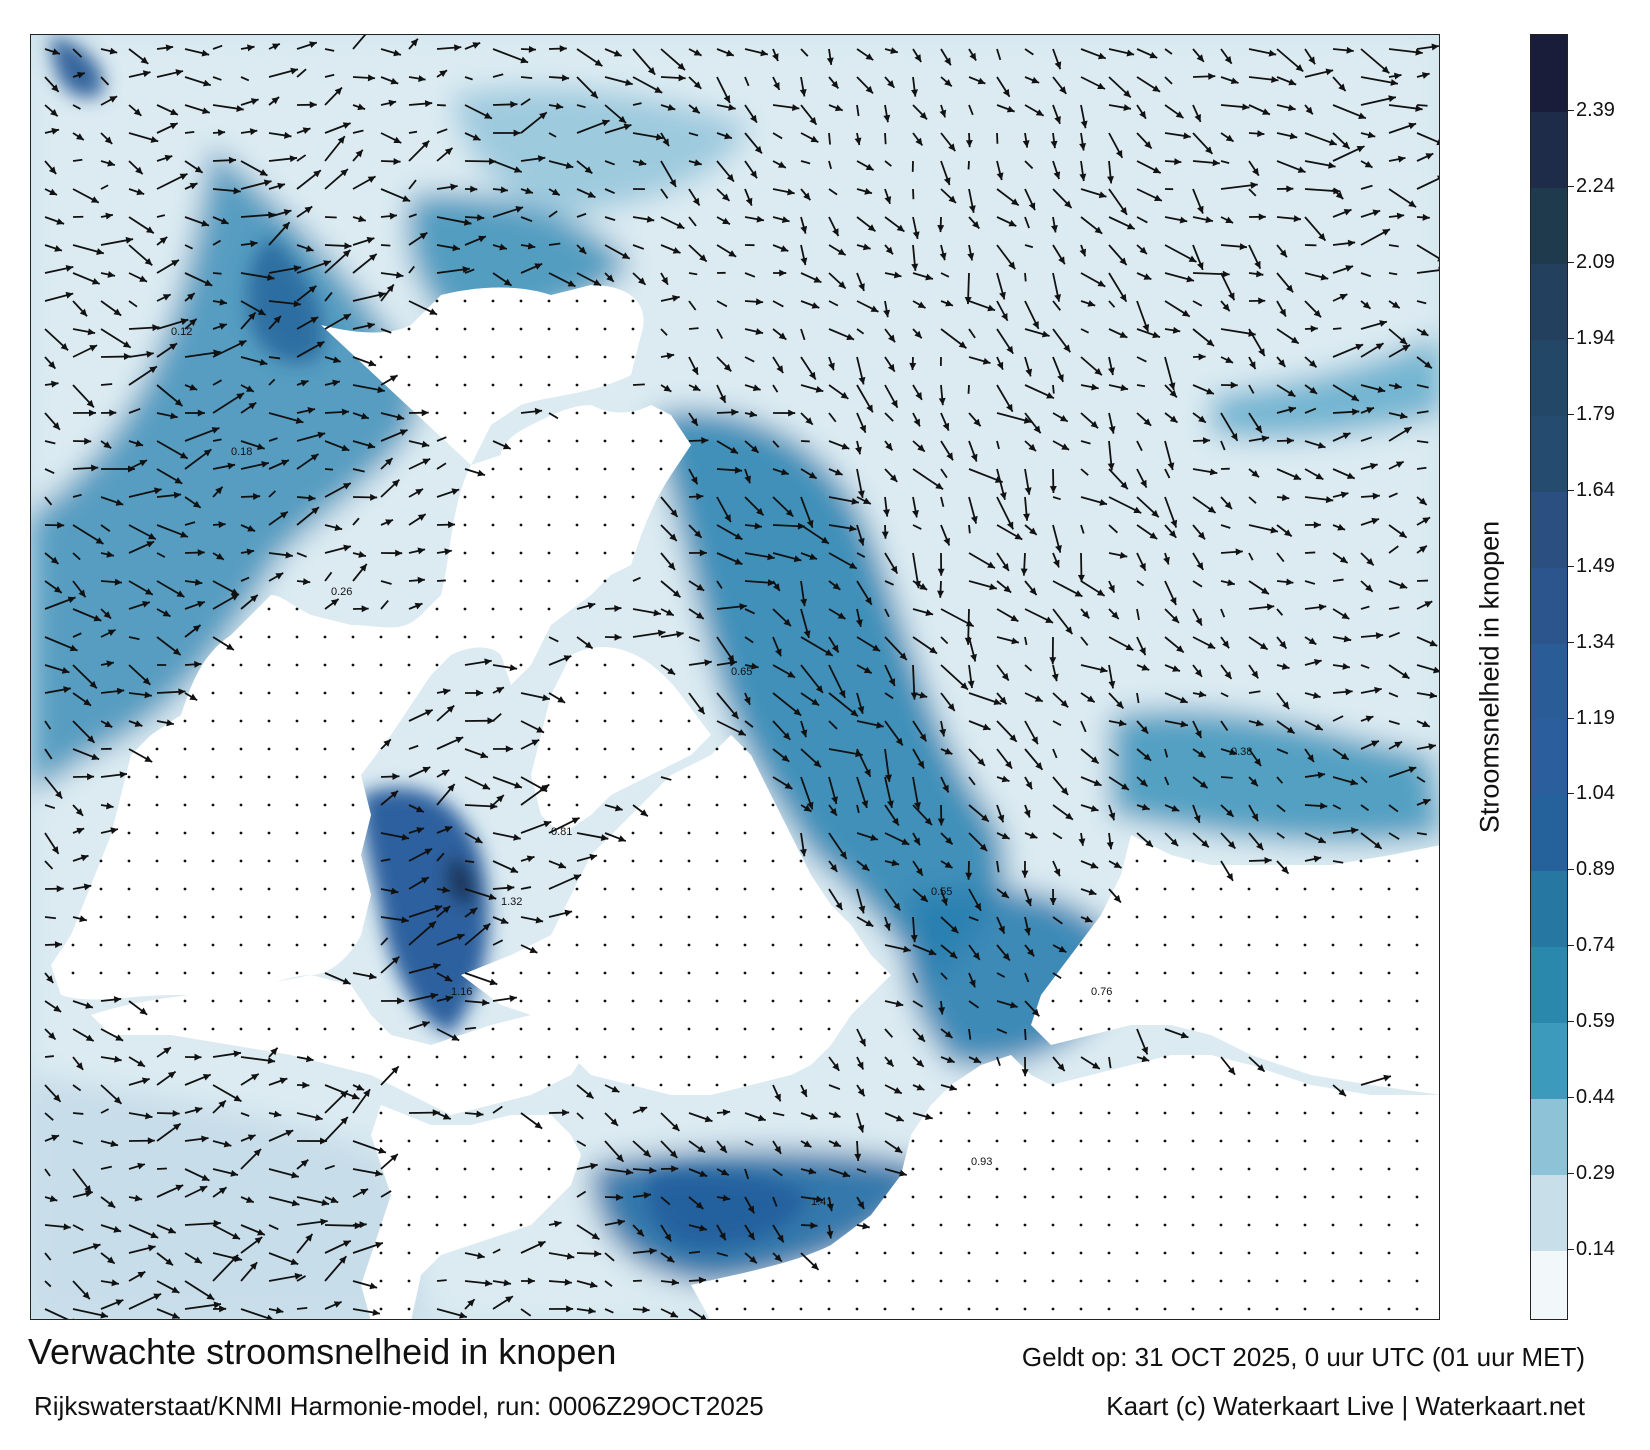 This screenshot has width=1650, height=1450. I want to click on land-middle, so click(676, 915).